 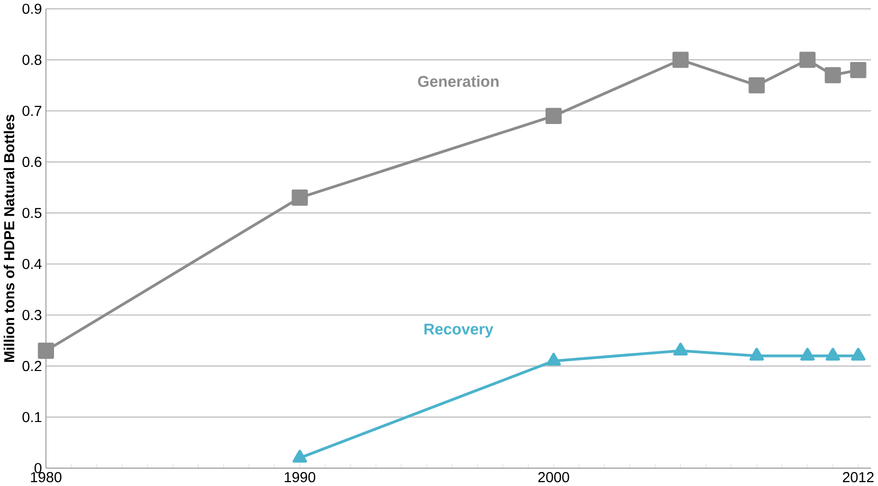 What do you see at coordinates (858, 477) in the screenshot?
I see `x-tick-label: 2012` at bounding box center [858, 477].